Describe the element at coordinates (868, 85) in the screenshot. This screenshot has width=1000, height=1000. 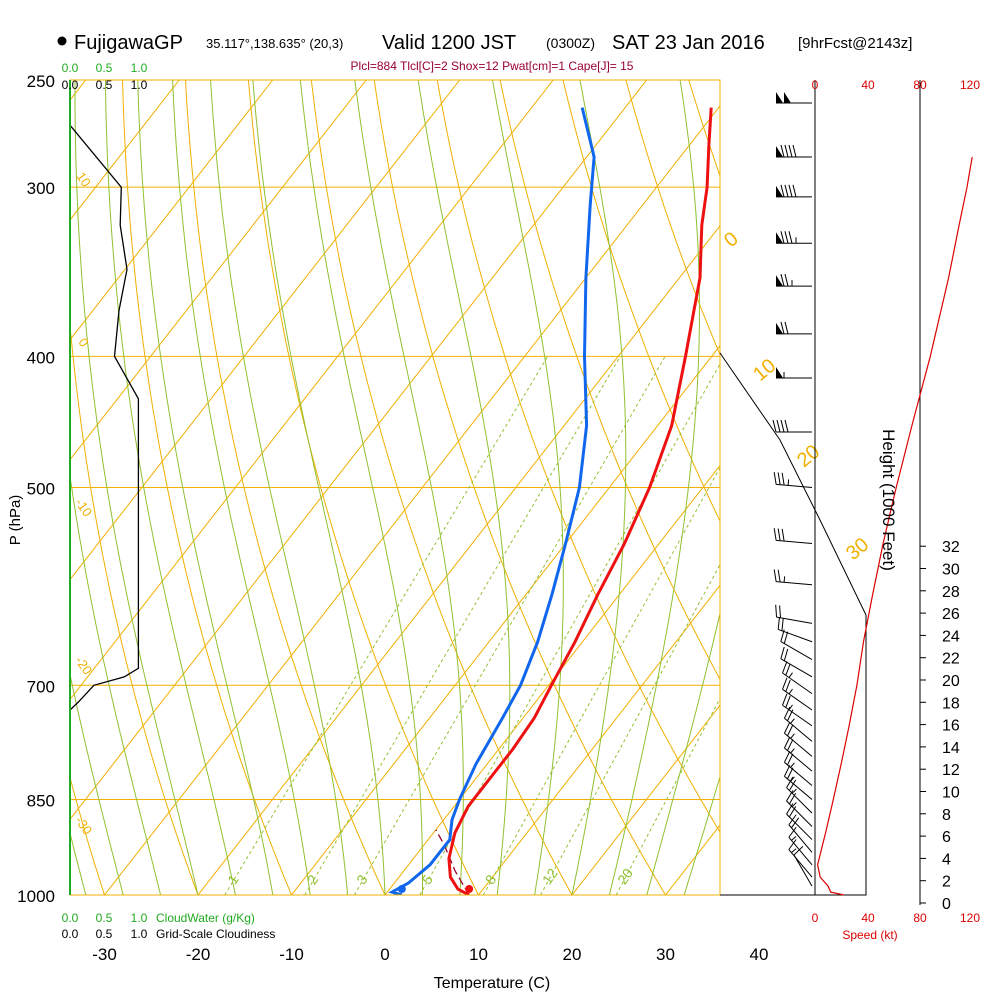
I see `speed-tick-top: 40` at that location.